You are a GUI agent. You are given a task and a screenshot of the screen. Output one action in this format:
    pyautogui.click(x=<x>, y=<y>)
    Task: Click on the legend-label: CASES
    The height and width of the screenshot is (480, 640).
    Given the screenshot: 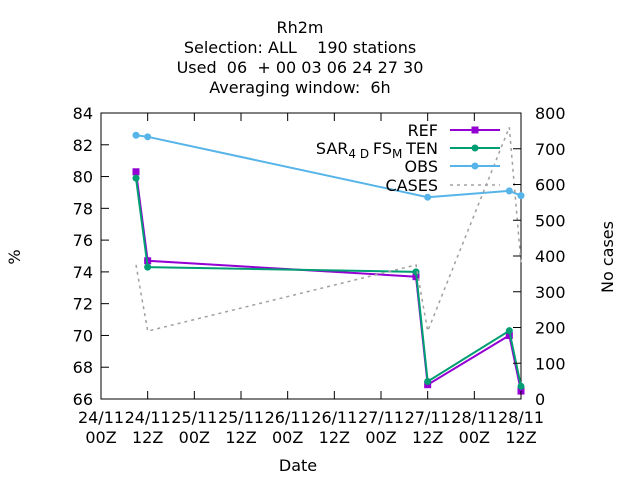 What is the action you would take?
    pyautogui.click(x=411, y=185)
    